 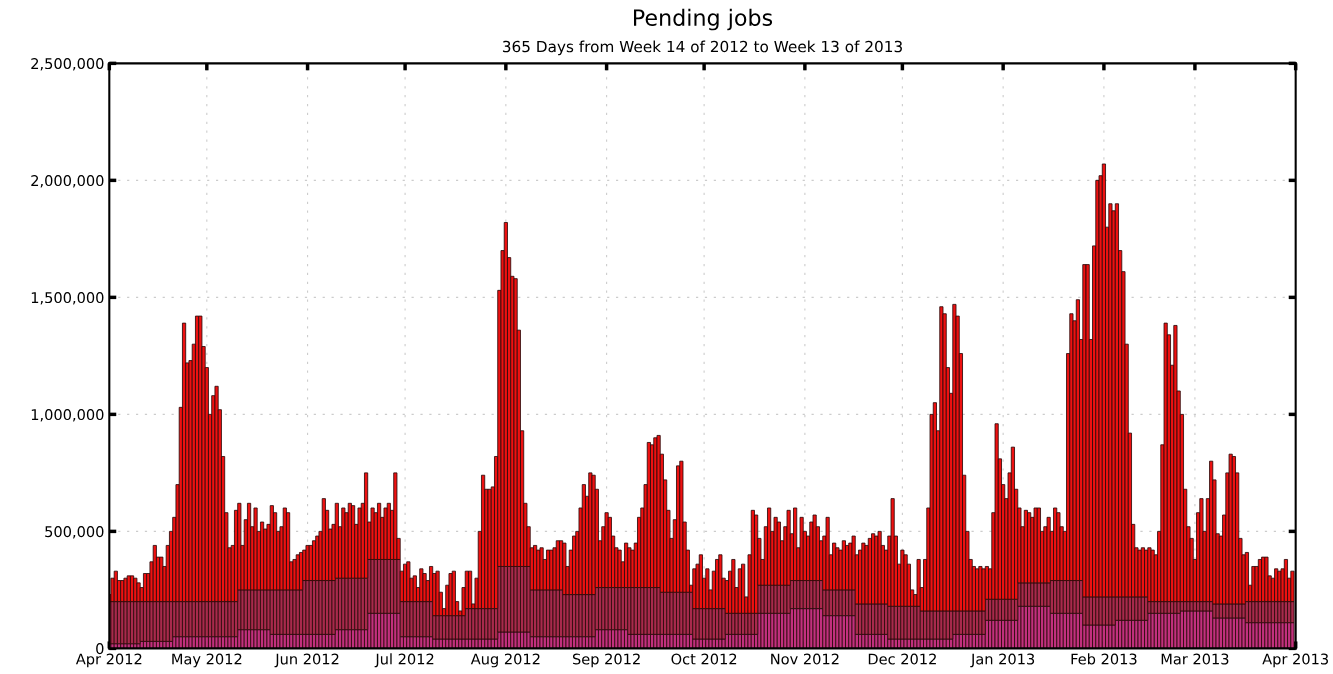 I want to click on chart-subtitle: 365 Days from Week 14 of 2012 to Week 13 of 2013, so click(x=702, y=48).